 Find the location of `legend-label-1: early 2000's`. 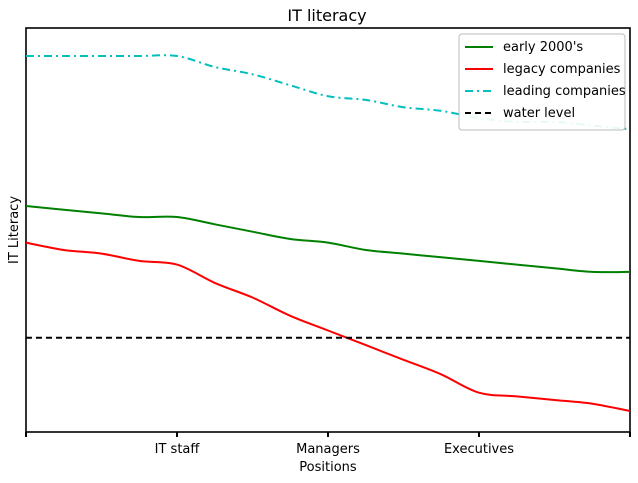

legend-label-1: early 2000's is located at coordinates (543, 47).